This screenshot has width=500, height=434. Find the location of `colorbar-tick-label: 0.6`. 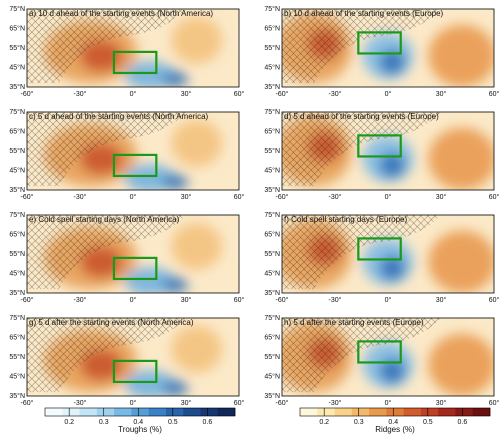

colorbar-tick-label: 0.6 is located at coordinates (207, 422).